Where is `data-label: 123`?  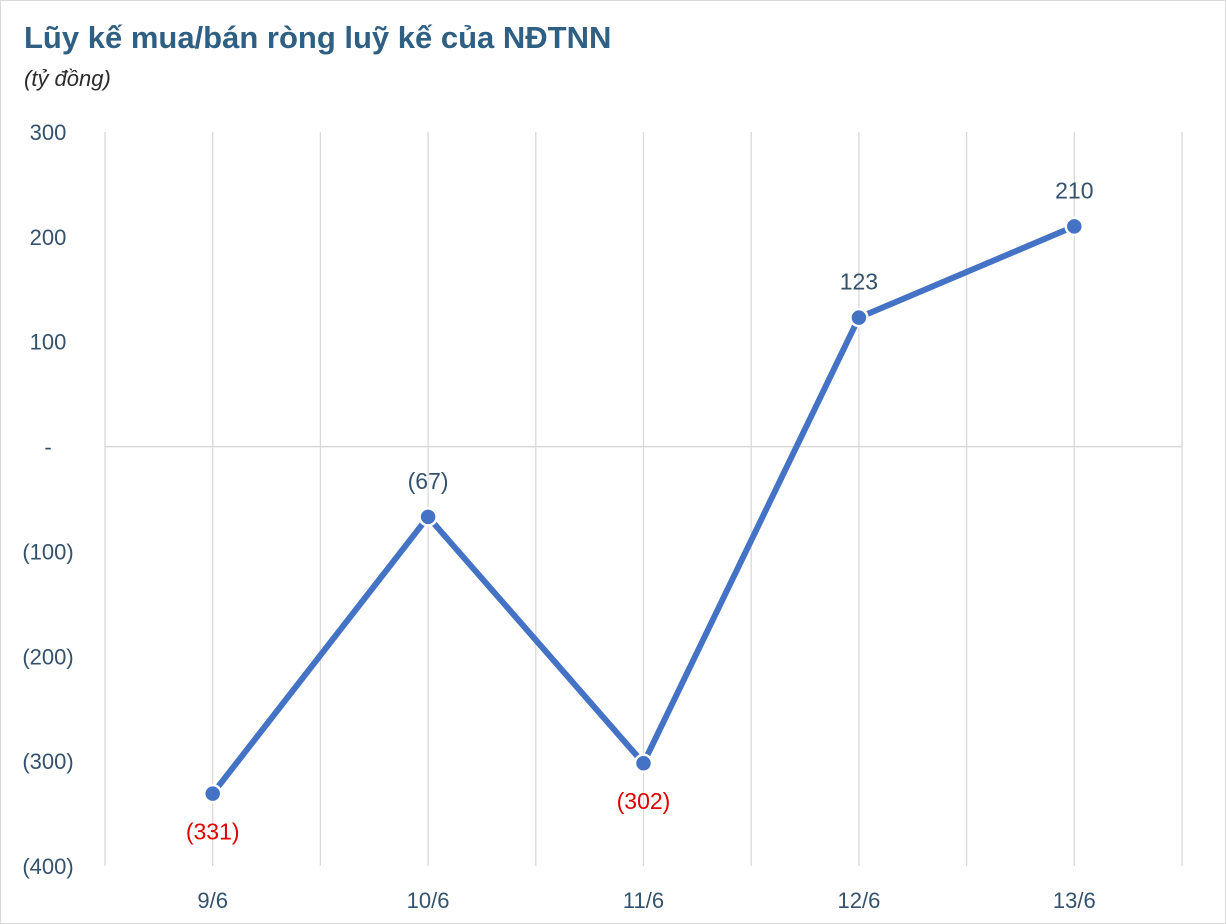 data-label: 123 is located at coordinates (859, 282).